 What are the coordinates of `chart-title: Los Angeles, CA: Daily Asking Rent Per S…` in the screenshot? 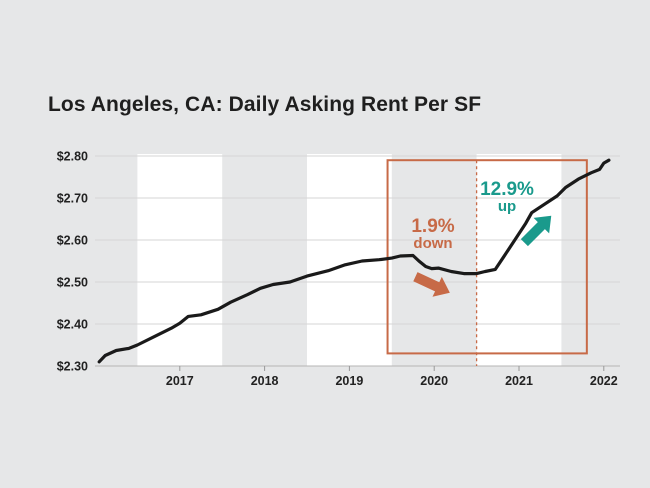 It's located at (265, 104).